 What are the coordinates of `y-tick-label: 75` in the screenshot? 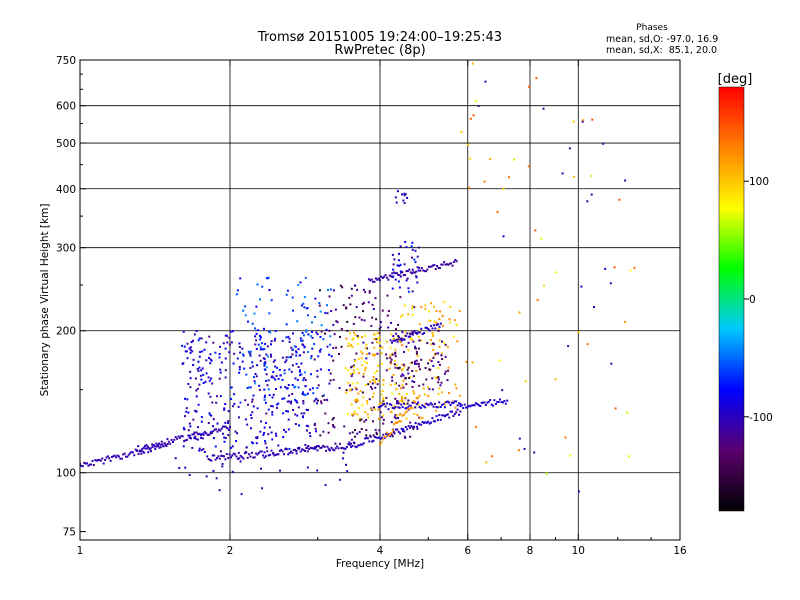 It's located at (69, 533).